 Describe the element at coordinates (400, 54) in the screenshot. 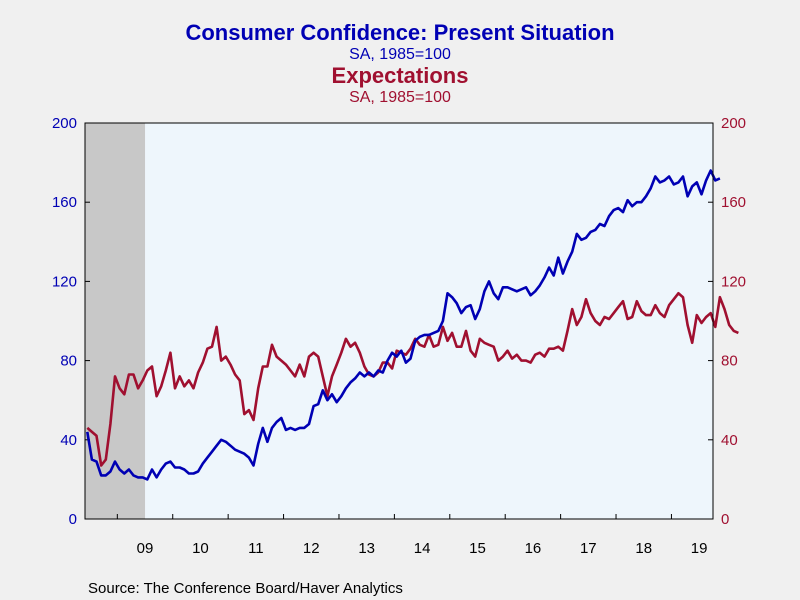

I see `chart-subtitle: SA, 1985=100` at that location.